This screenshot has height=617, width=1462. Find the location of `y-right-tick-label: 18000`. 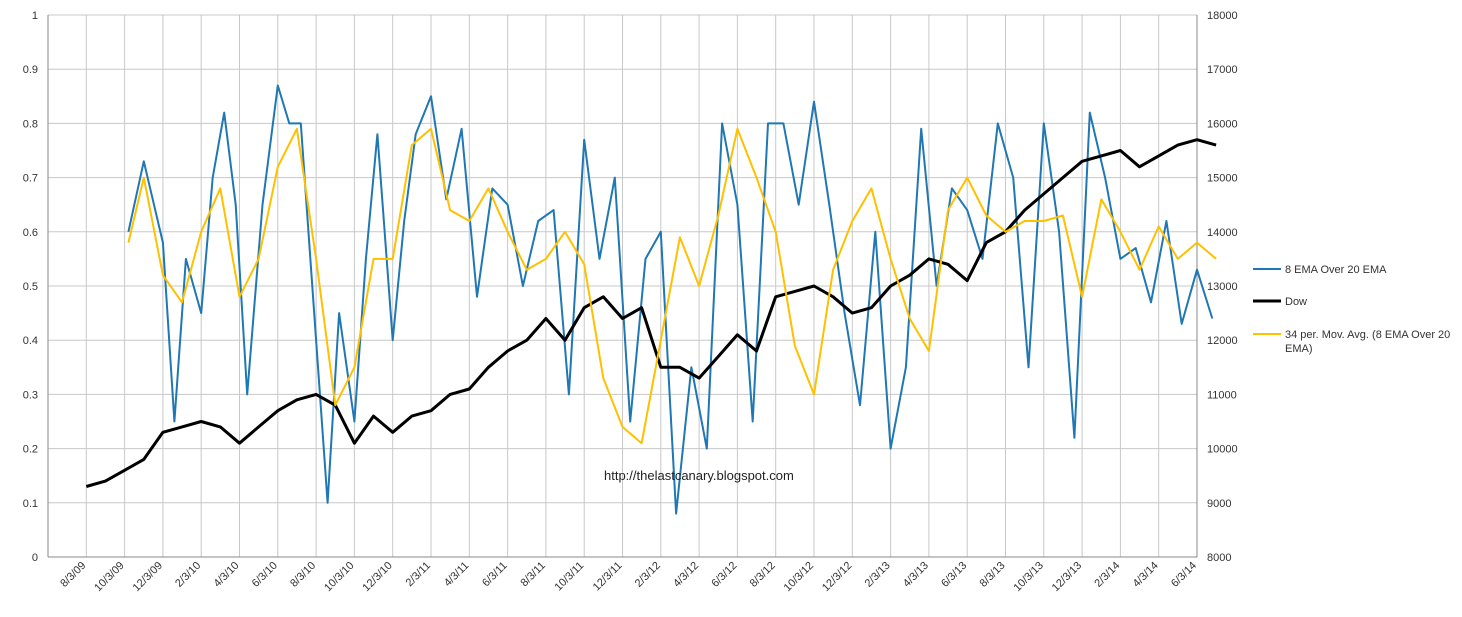

y-right-tick-label: 18000 is located at coordinates (1222, 16).